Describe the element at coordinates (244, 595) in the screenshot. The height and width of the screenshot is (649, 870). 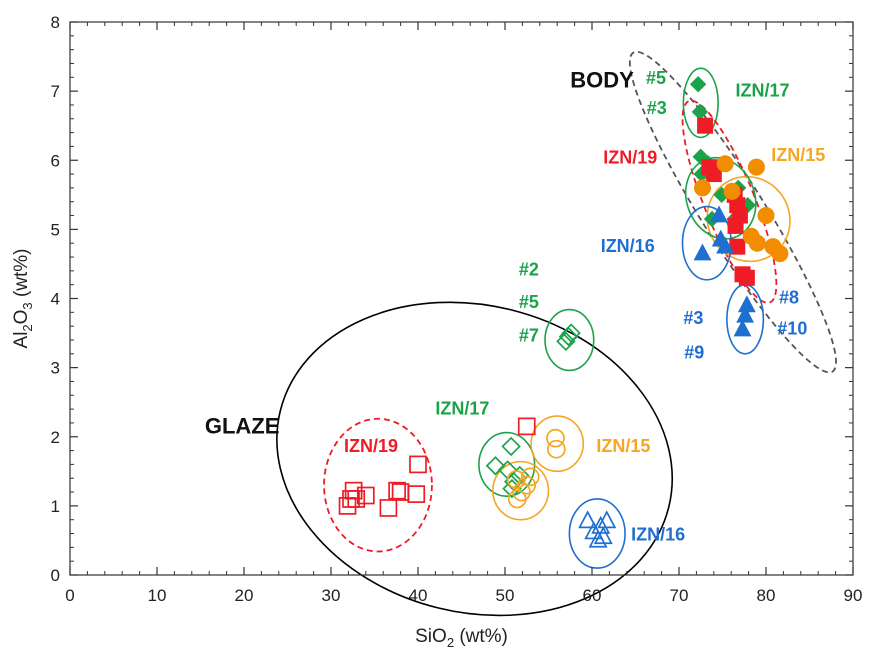
I see `x-tick-label: 20` at that location.